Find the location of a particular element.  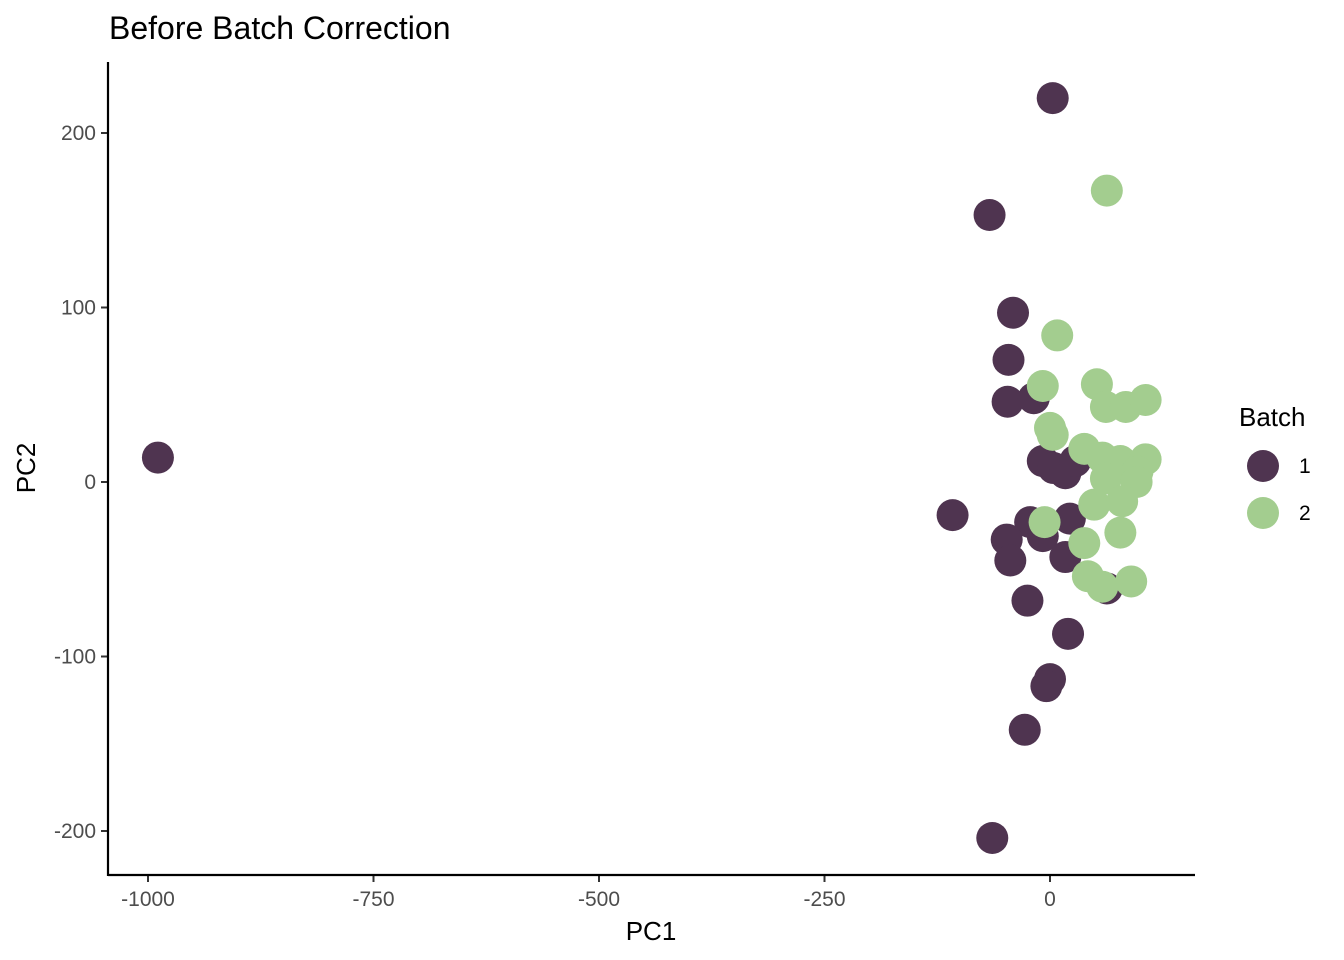

x-axis-title: PC1 is located at coordinates (651, 931).